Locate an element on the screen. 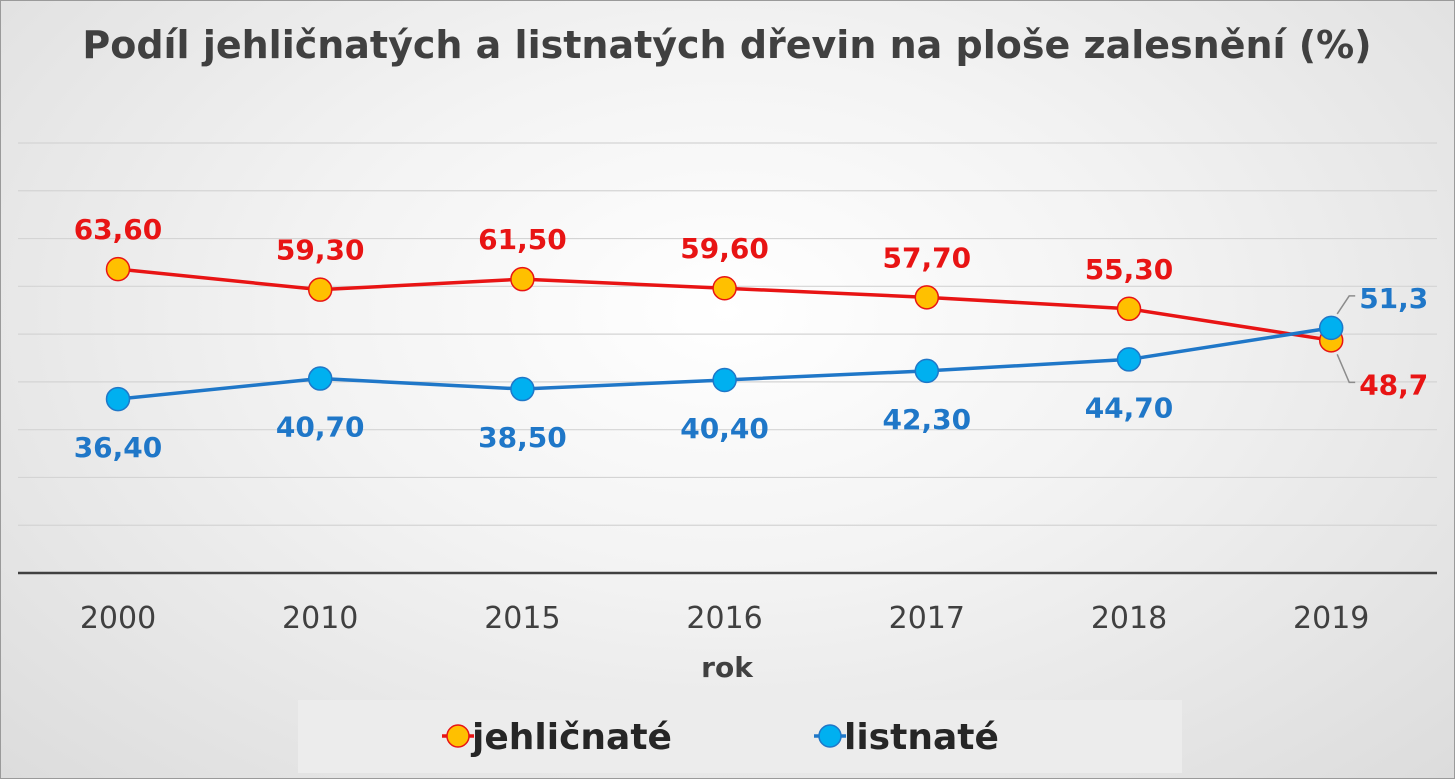 Image resolution: width=1455 pixels, height=779 pixels. data-label: 42,30 is located at coordinates (927, 419).